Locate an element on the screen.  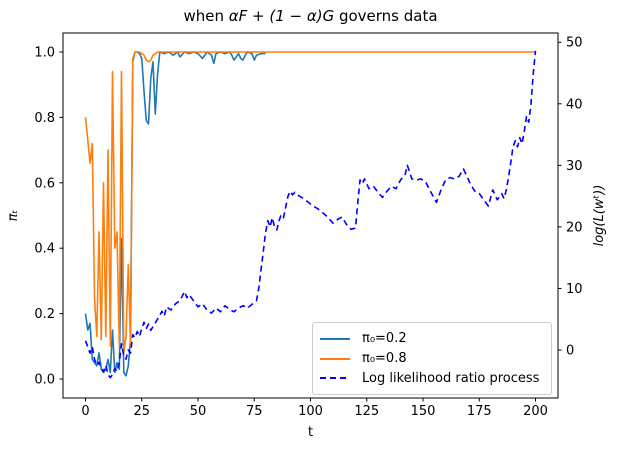
svg-text: 200 is located at coordinates (535, 411).